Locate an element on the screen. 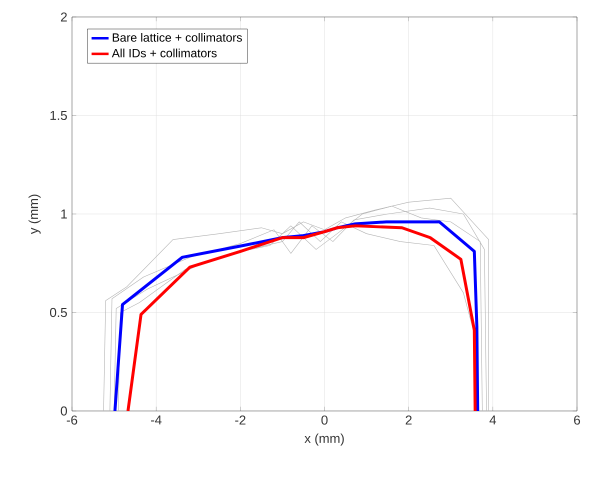  x-tick-label: 0 is located at coordinates (324, 420).